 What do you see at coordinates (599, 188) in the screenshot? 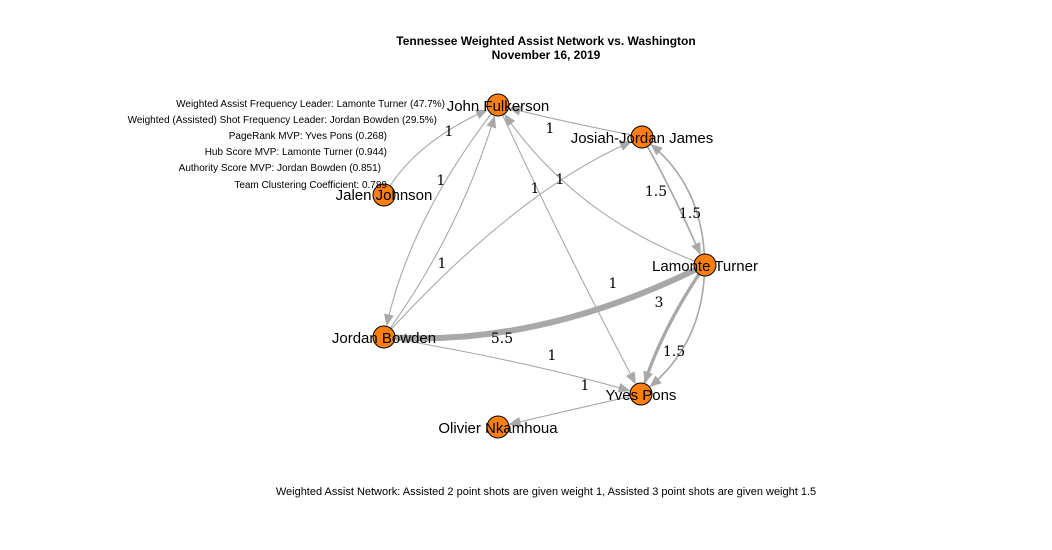
I see `edge-turner-to-fulkerson` at bounding box center [599, 188].